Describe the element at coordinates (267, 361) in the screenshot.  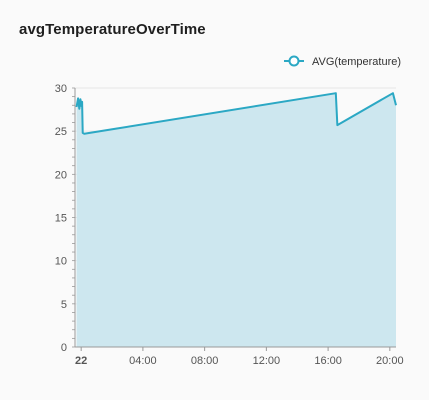
I see `x-tick-label: 12:00` at that location.